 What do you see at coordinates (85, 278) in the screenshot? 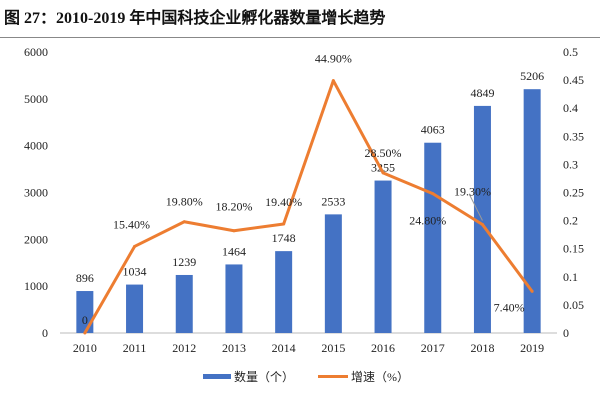
I see `bar-data-label: 896` at bounding box center [85, 278].